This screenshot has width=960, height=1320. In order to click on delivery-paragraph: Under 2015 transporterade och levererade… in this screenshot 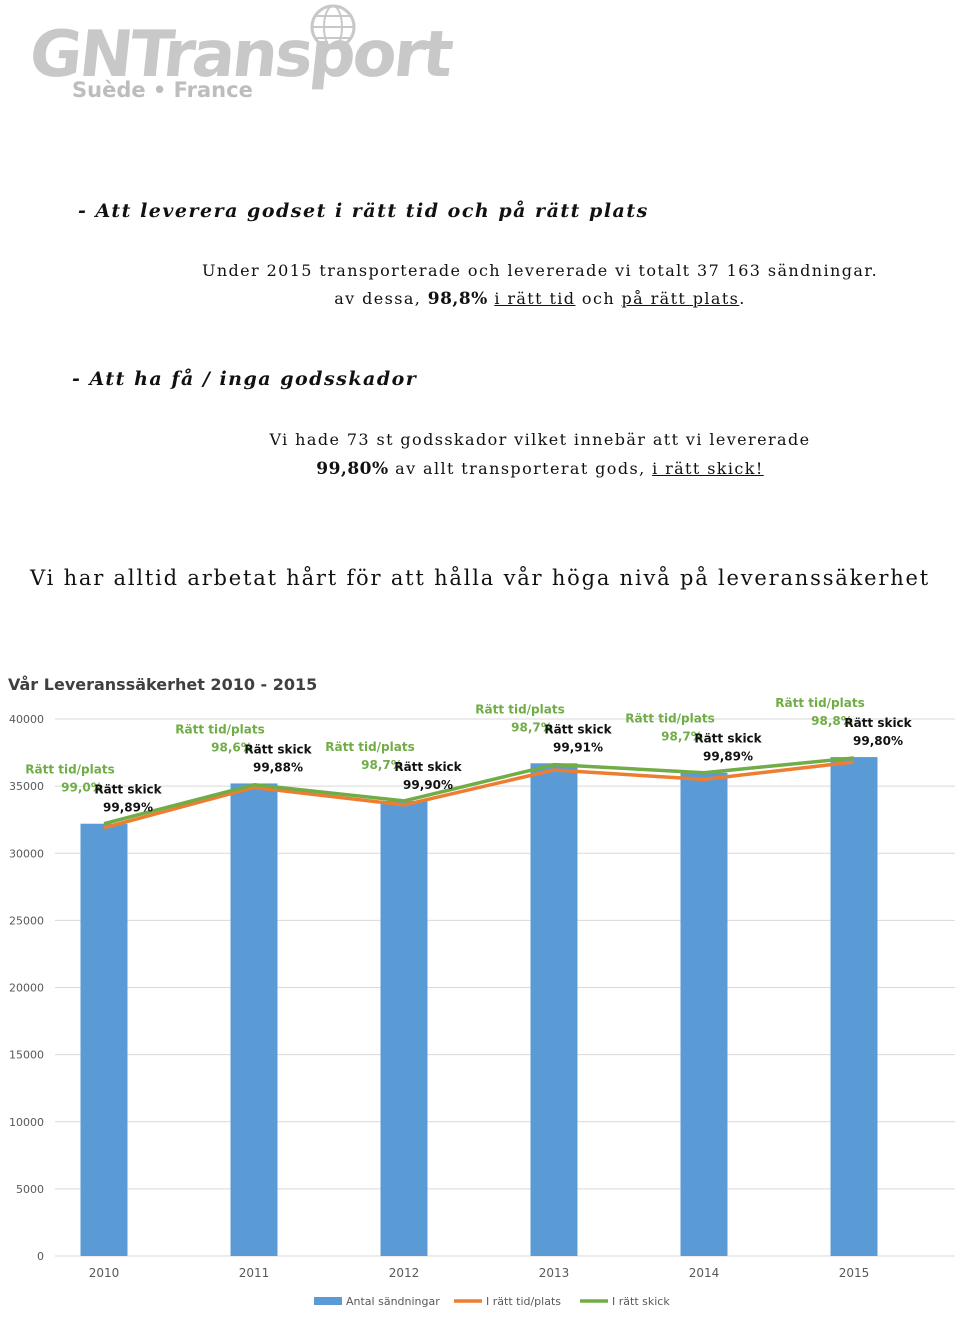, I will do `click(540, 285)`.